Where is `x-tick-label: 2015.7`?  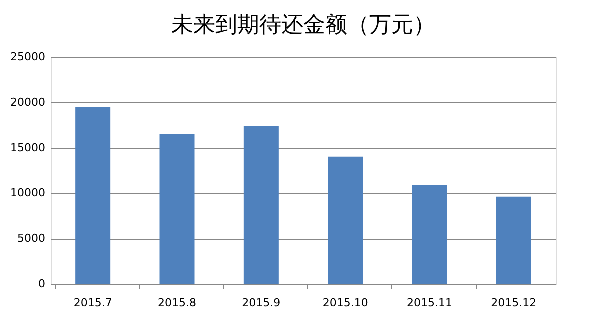
x-tick-label: 2015.7 is located at coordinates (93, 303).